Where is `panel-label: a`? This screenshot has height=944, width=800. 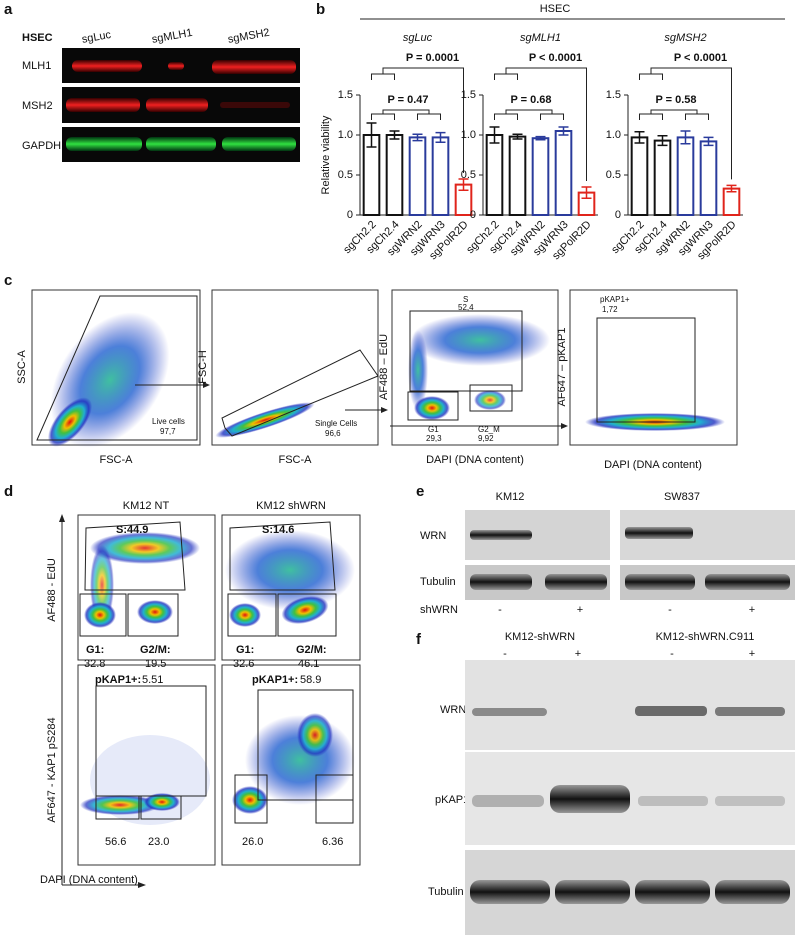 panel-label: a is located at coordinates (8, 9).